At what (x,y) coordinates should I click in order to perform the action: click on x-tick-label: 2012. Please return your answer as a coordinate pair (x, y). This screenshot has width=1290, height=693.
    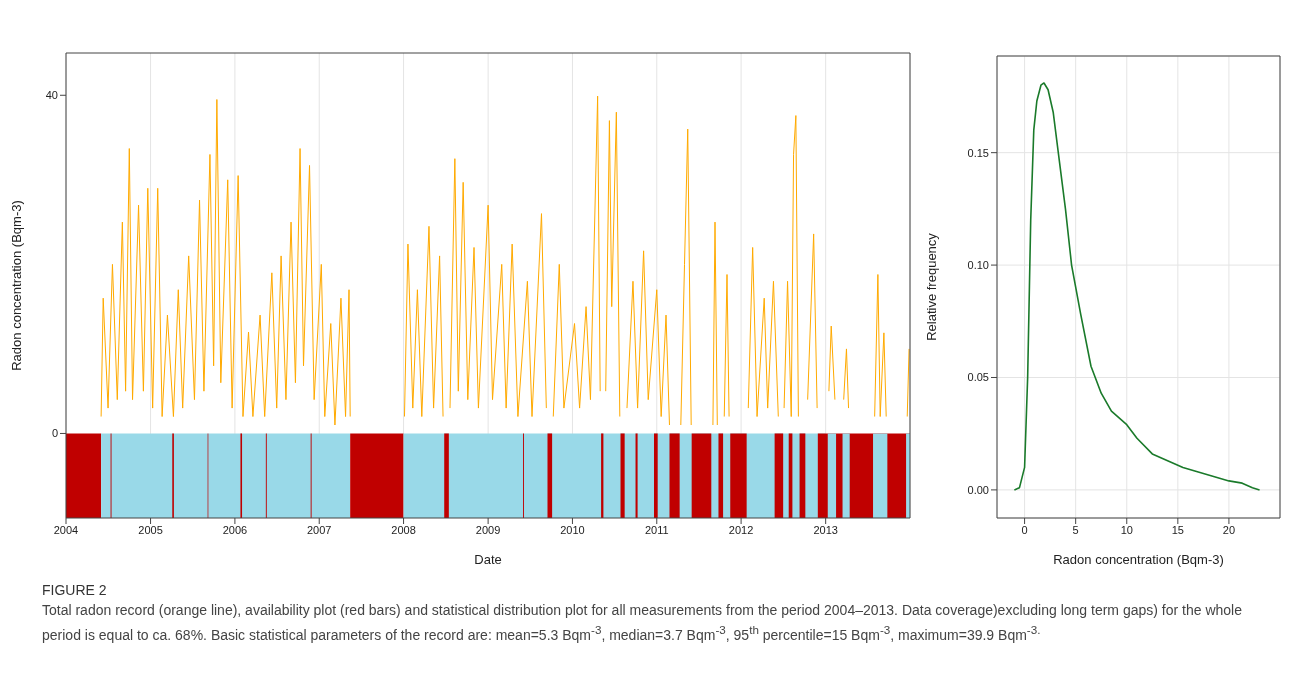
    Looking at the image, I should click on (741, 529).